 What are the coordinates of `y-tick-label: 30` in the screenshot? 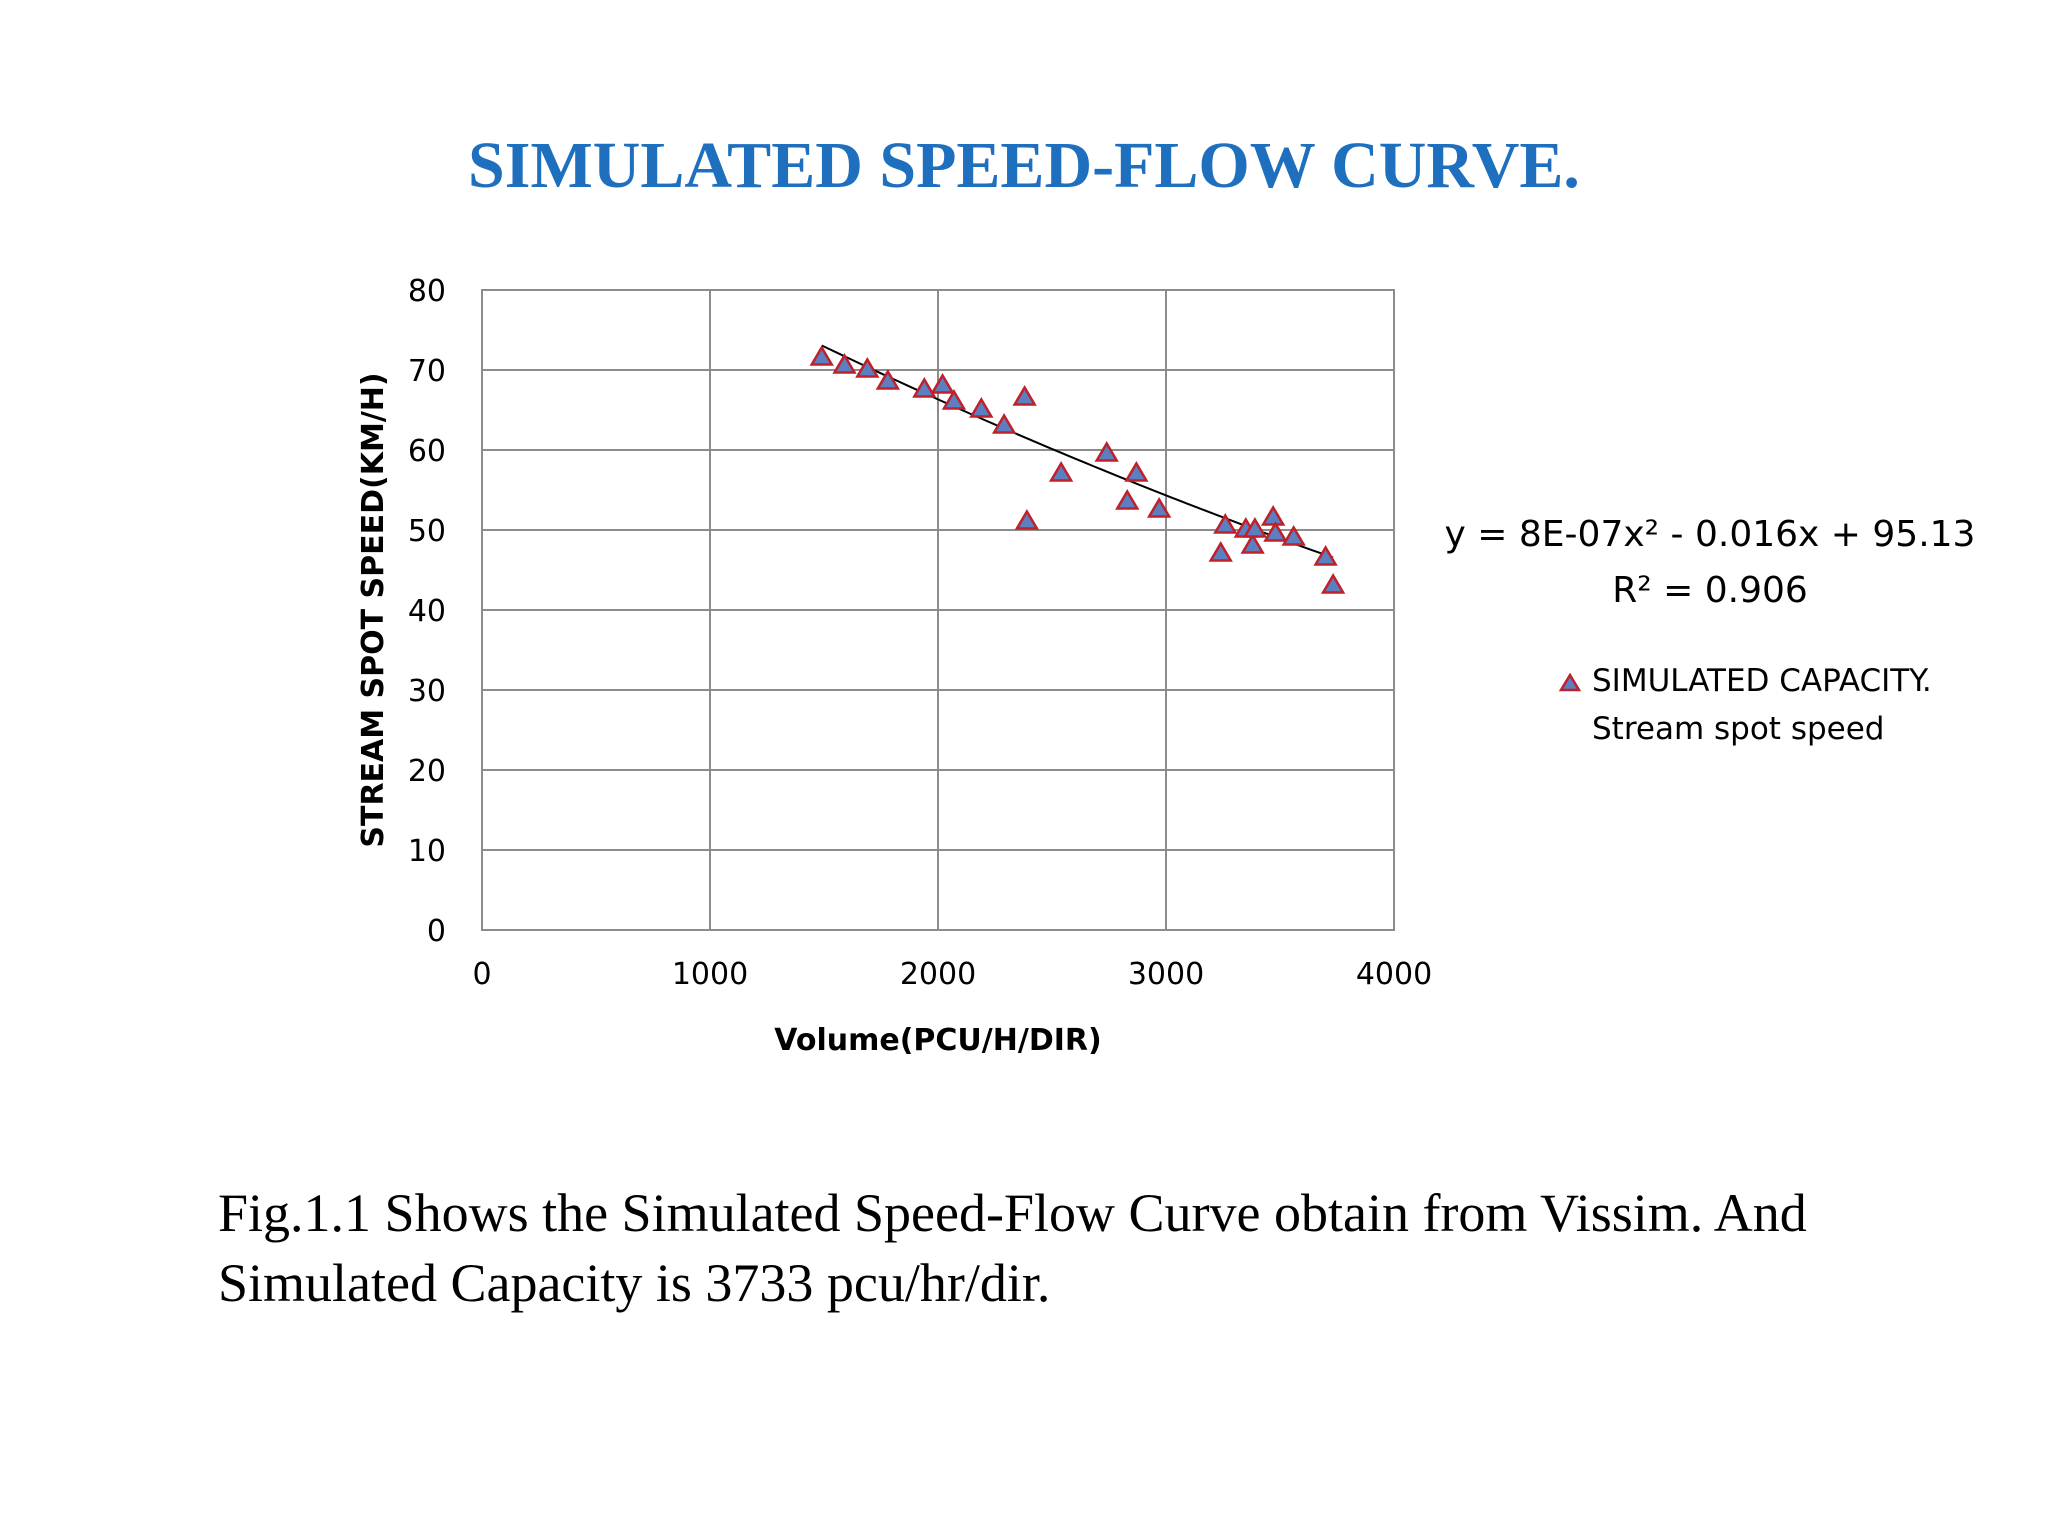 It's located at (427, 691).